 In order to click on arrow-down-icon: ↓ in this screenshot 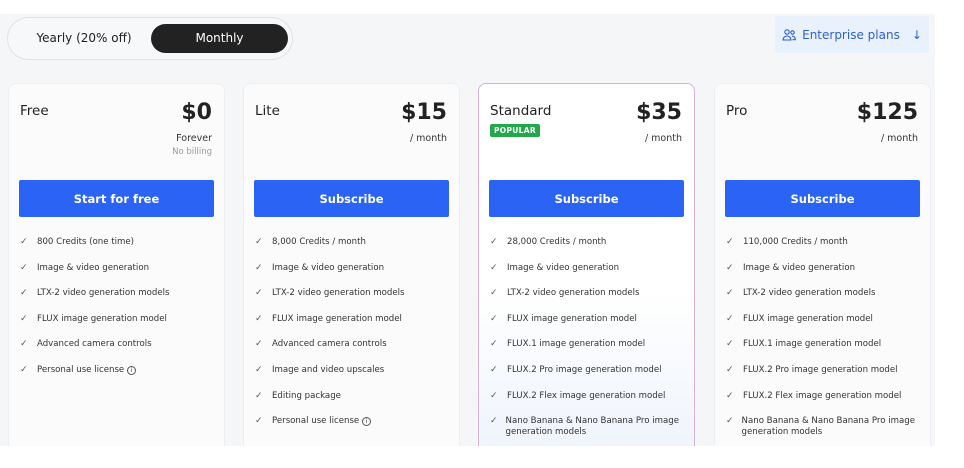, I will do `click(916, 34)`.